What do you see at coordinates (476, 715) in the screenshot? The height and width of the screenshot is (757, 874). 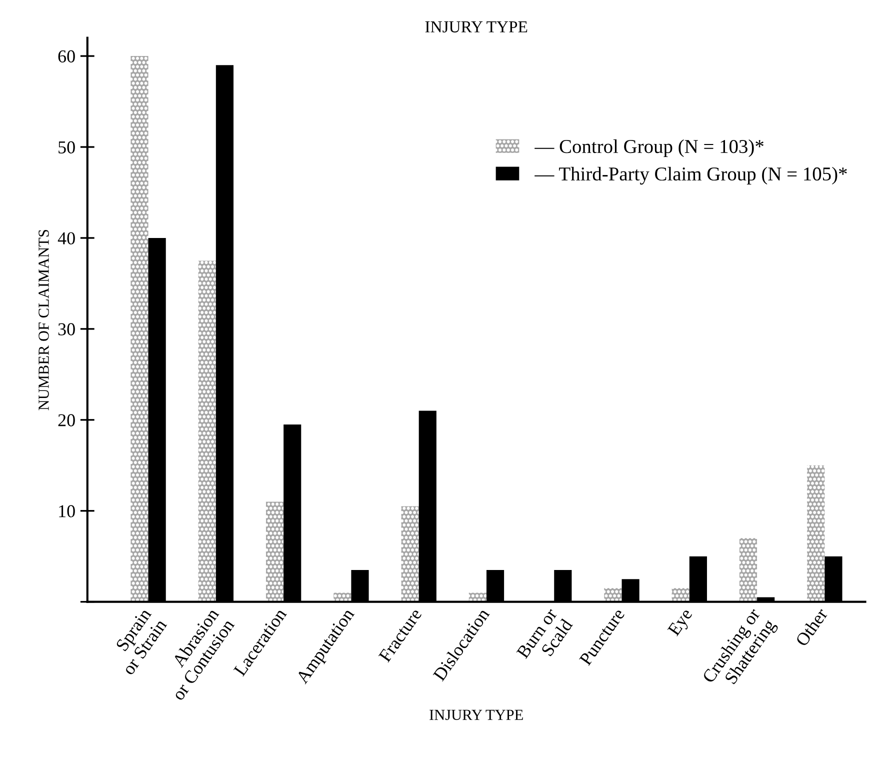 I see `x-axis-title: INJURY TYPE` at bounding box center [476, 715].